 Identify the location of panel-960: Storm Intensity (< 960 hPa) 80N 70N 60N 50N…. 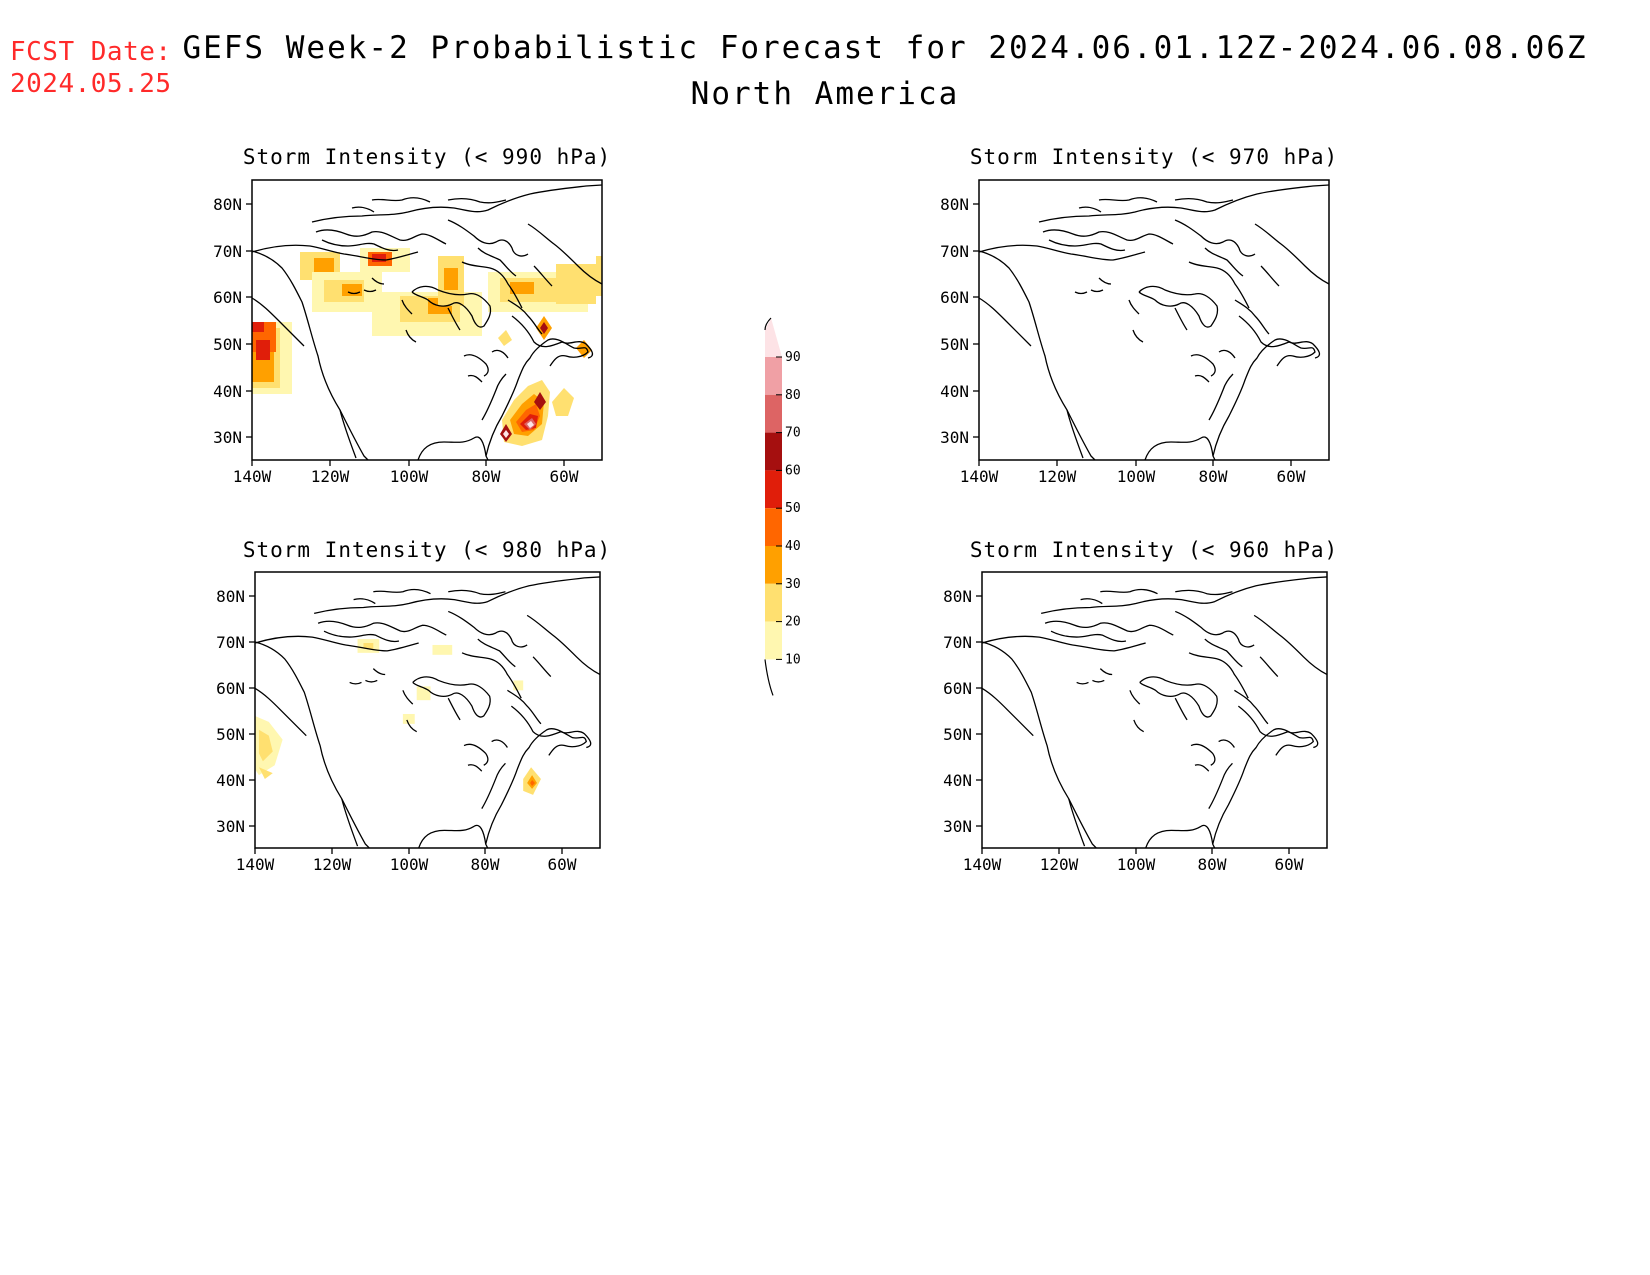
(1140, 706).